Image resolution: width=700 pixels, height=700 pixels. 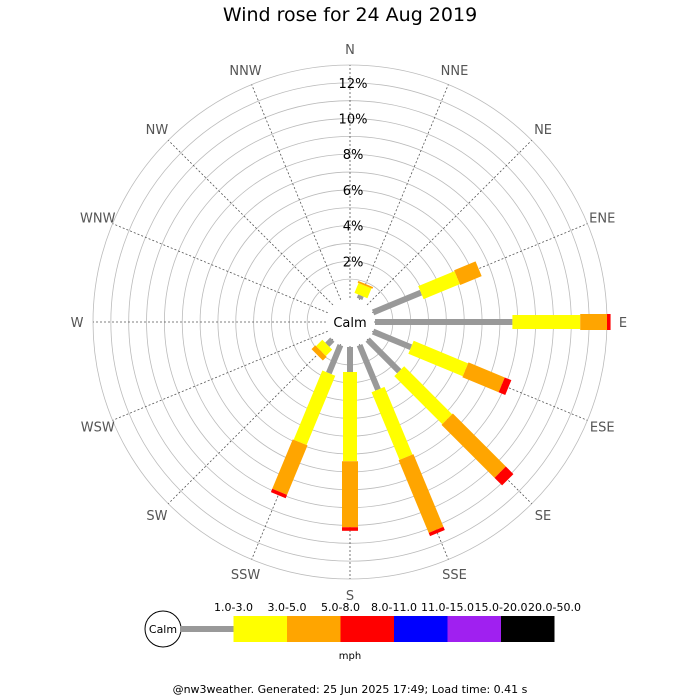 What do you see at coordinates (340, 607) in the screenshot?
I see `legend-bin-label: 5.0-8.0` at bounding box center [340, 607].